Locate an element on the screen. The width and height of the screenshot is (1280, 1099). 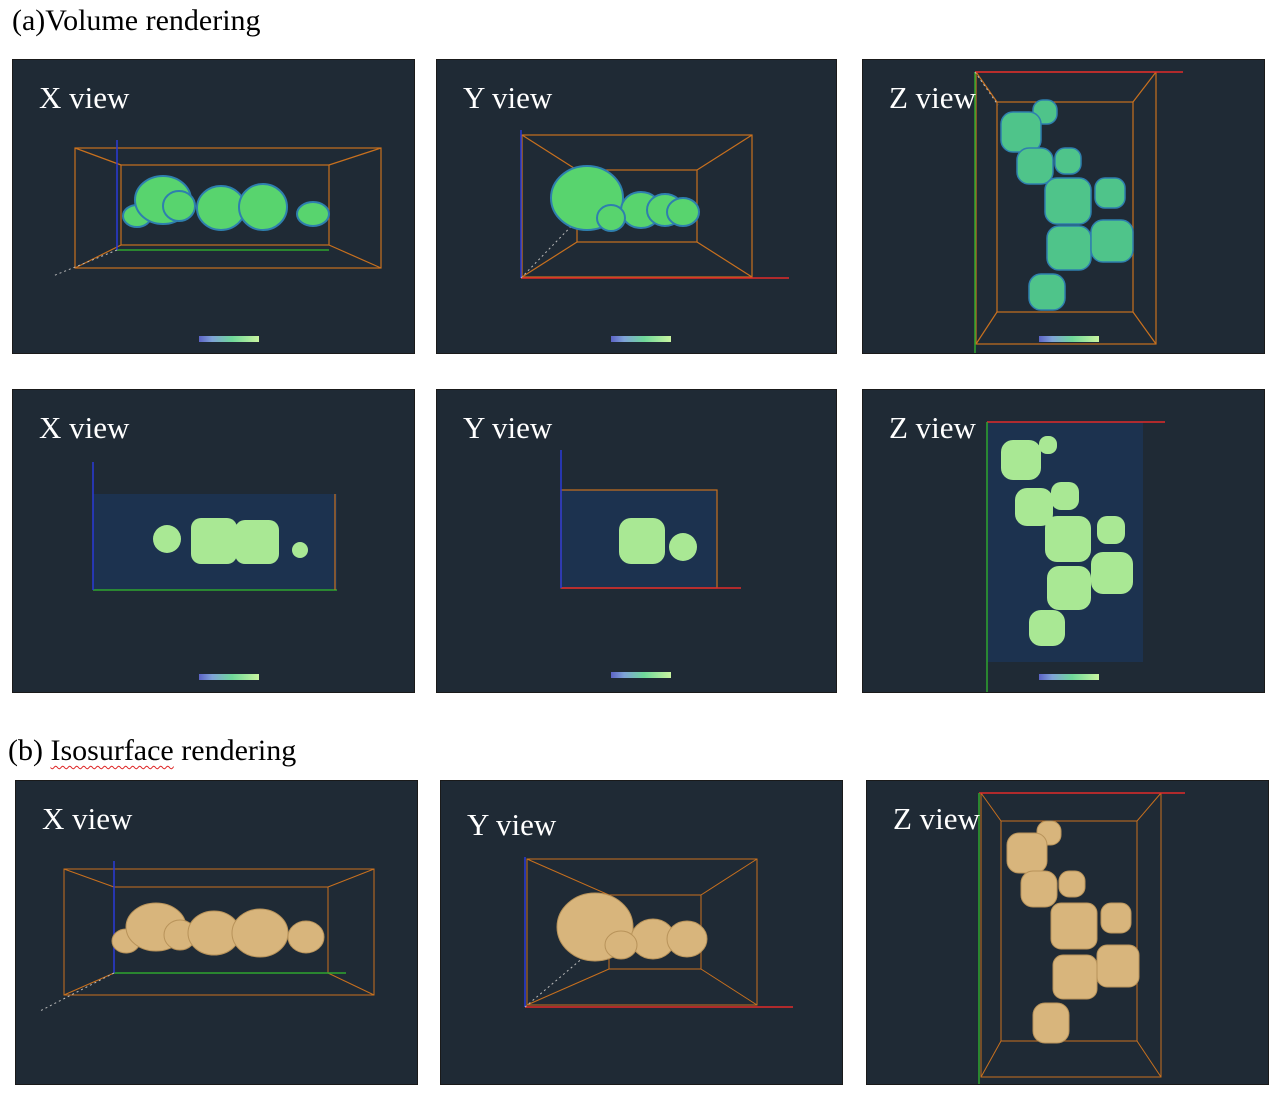
panel-slice-x-view: X view is located at coordinates (213, 541).